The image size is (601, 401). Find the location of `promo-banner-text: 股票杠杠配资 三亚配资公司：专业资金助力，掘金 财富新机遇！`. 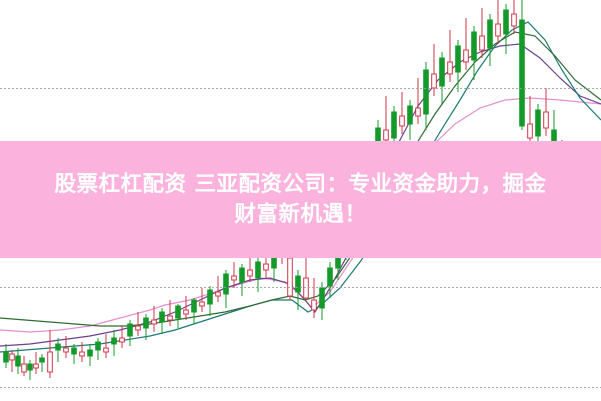

promo-banner-text: 股票杠杠配资 三亚配资公司：专业资金助力，掘金 财富新机遇！ is located at coordinates (301, 200).